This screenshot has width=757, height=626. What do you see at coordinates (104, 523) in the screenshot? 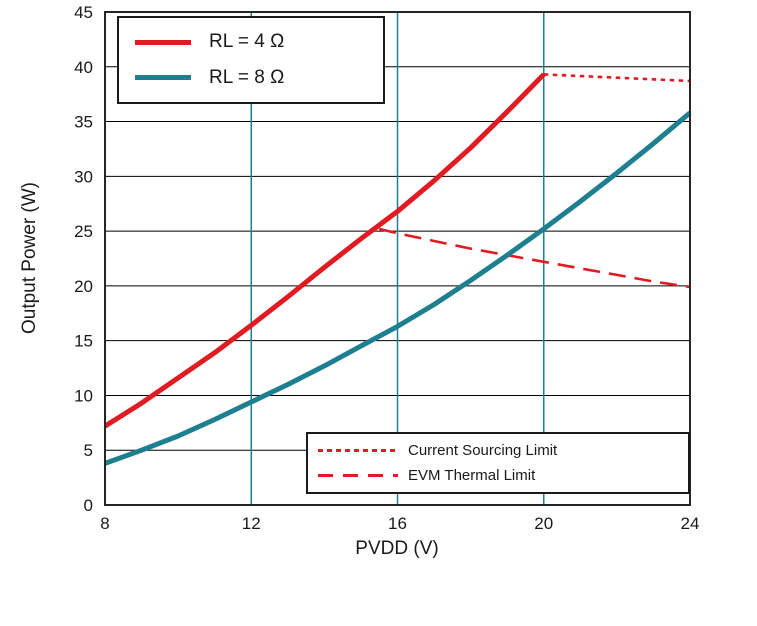
I see `svg-text: 8` at bounding box center [104, 523].